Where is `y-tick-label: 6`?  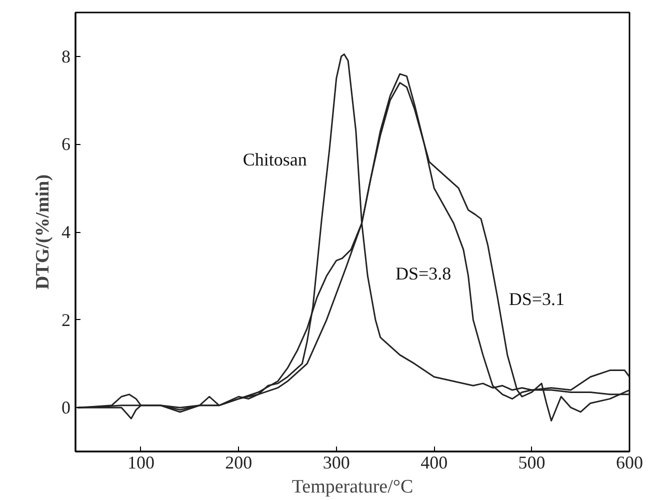 y-tick-label: 6 is located at coordinates (66, 144).